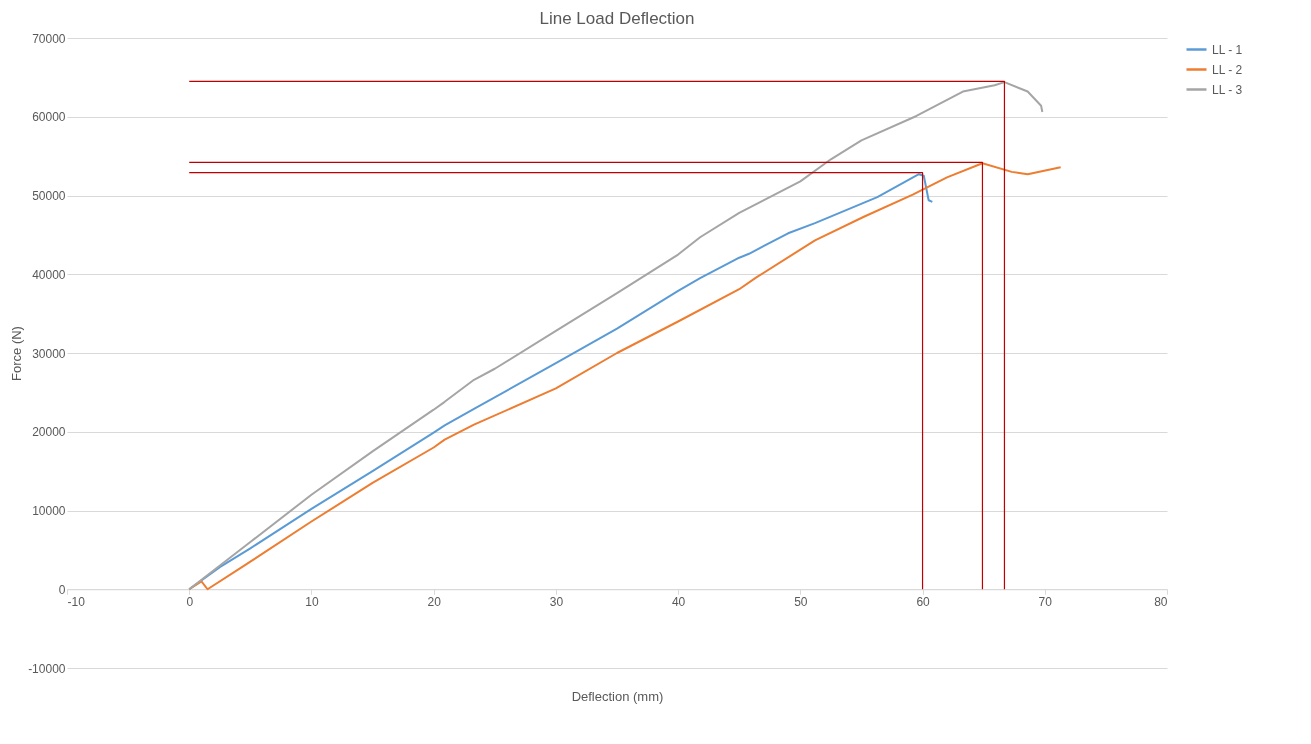 The height and width of the screenshot is (744, 1311). What do you see at coordinates (1161, 601) in the screenshot?
I see `x-tick-label: 80` at bounding box center [1161, 601].